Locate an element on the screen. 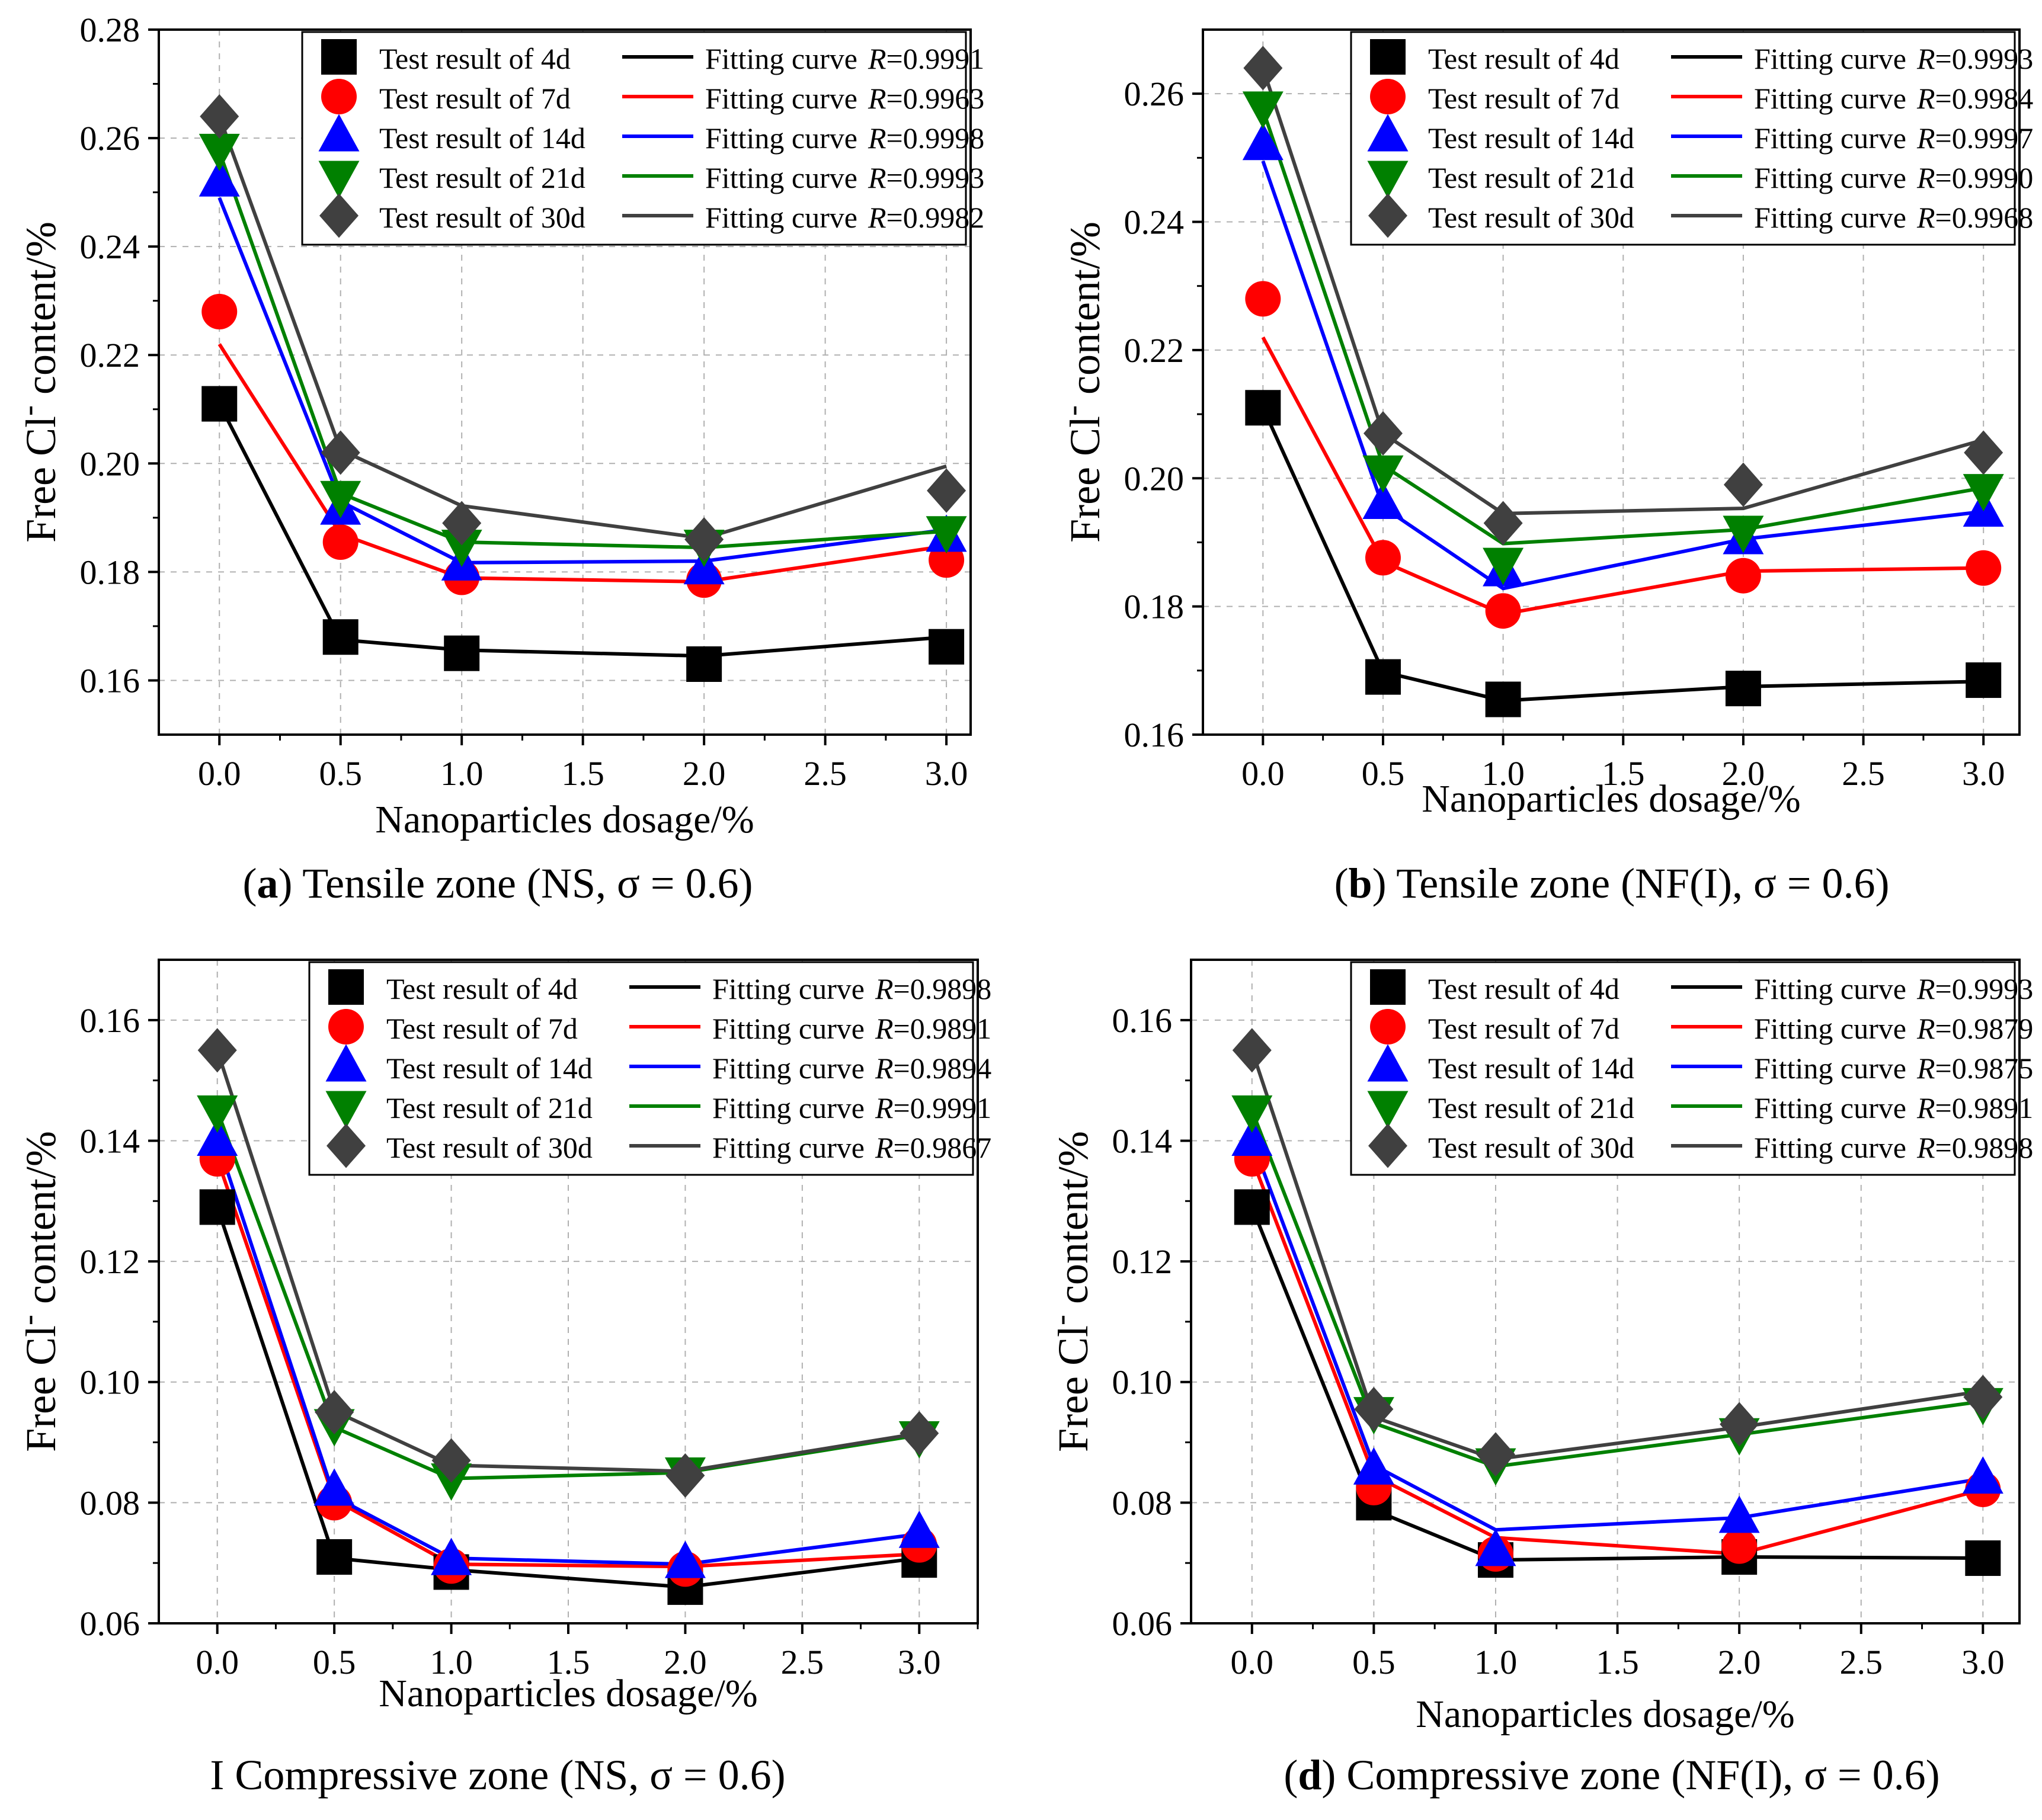 The height and width of the screenshot is (1820, 2042). y-tick-label: 0.24 is located at coordinates (110, 247).